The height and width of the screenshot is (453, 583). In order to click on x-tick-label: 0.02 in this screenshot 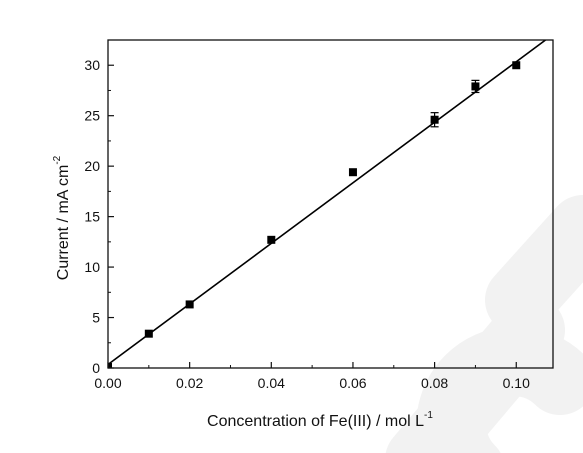, I will do `click(189, 383)`.